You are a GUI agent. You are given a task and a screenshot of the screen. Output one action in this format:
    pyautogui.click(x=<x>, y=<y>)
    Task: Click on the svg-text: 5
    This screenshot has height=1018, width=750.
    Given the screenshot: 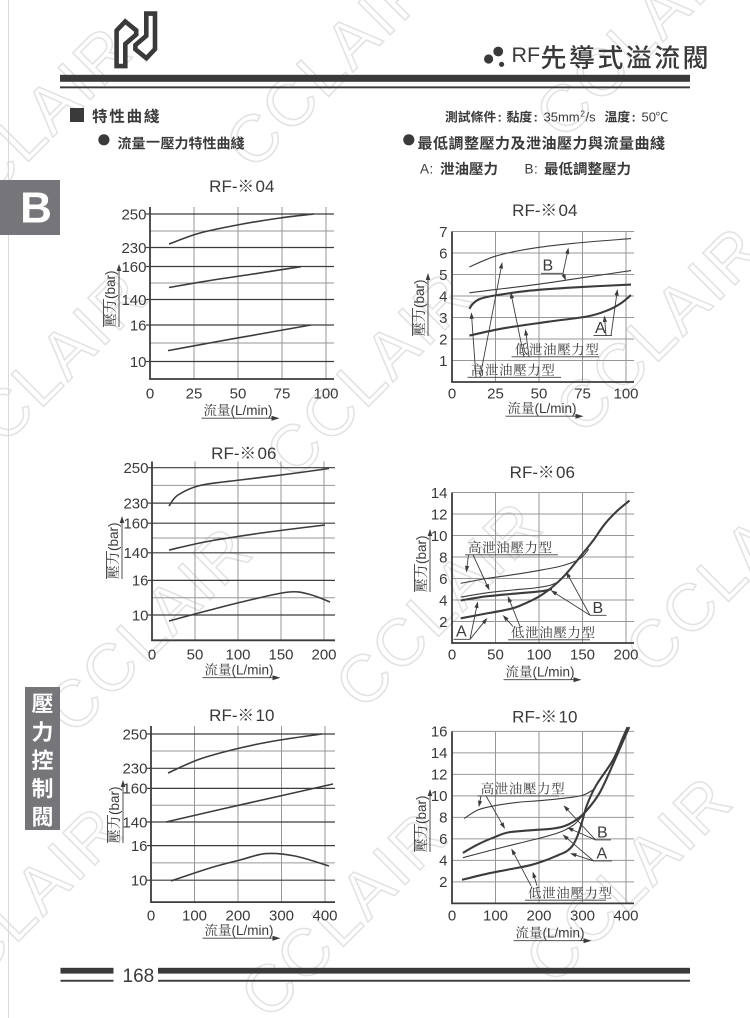 What is the action you would take?
    pyautogui.click(x=443, y=275)
    